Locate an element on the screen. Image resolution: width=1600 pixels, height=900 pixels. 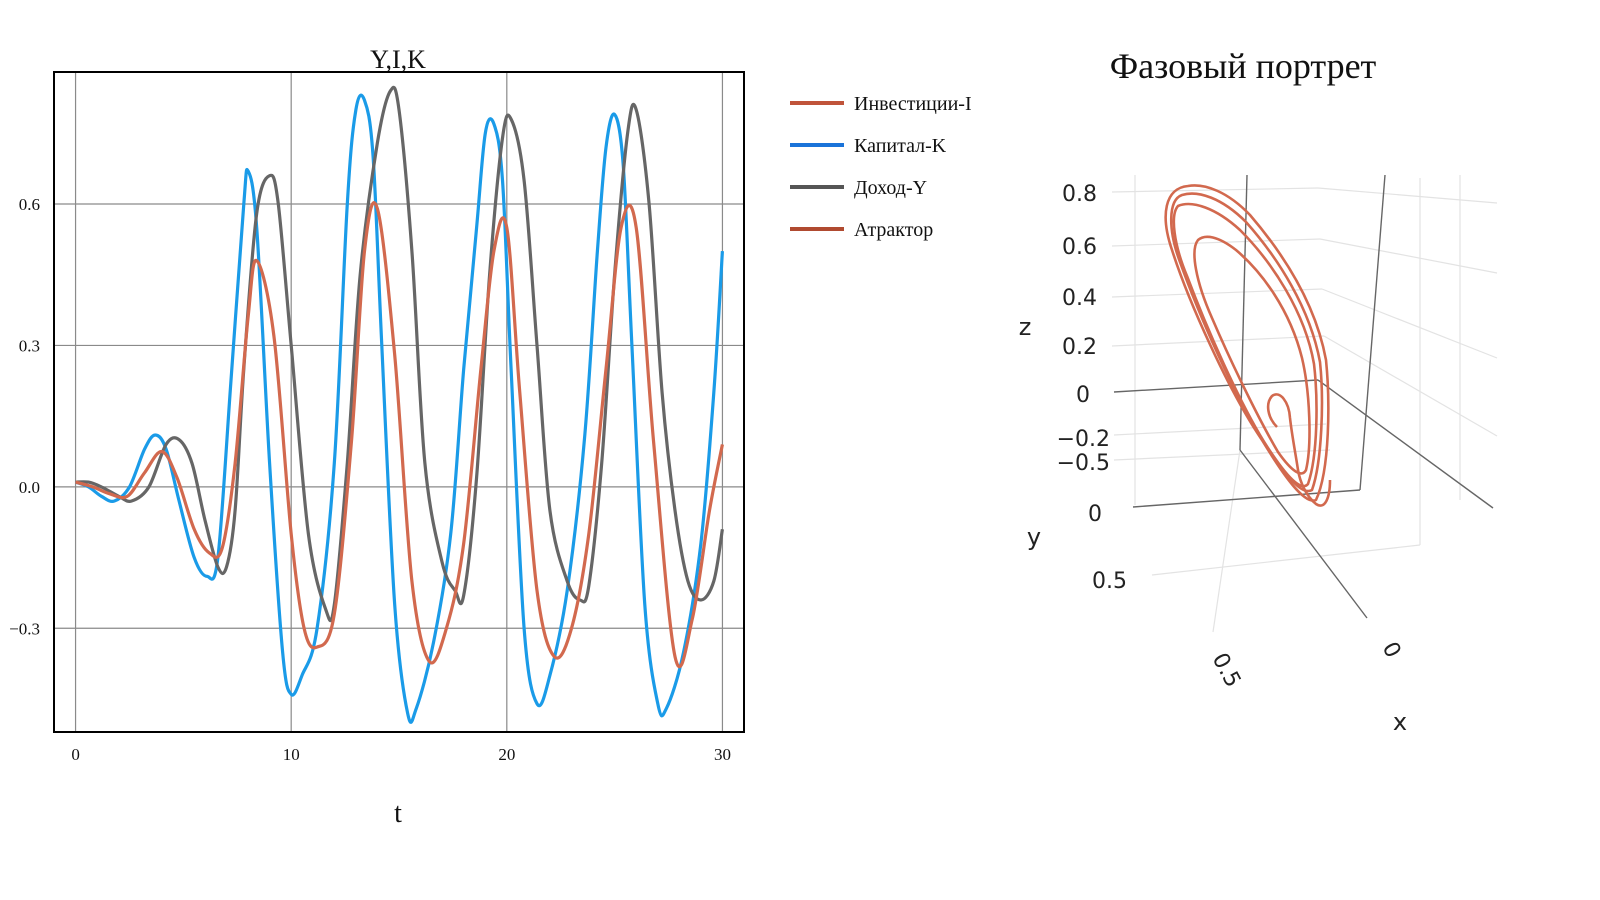
y-tick-label-3d: 0.5 is located at coordinates (1109, 581).